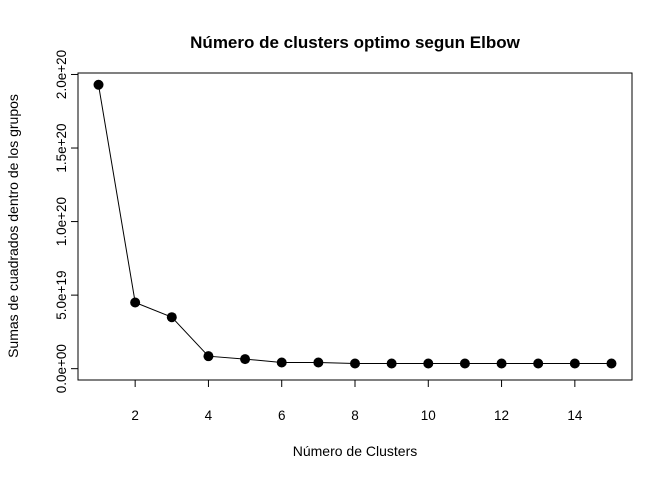  What do you see at coordinates (575, 415) in the screenshot?
I see `x-tick-label: 14` at bounding box center [575, 415].